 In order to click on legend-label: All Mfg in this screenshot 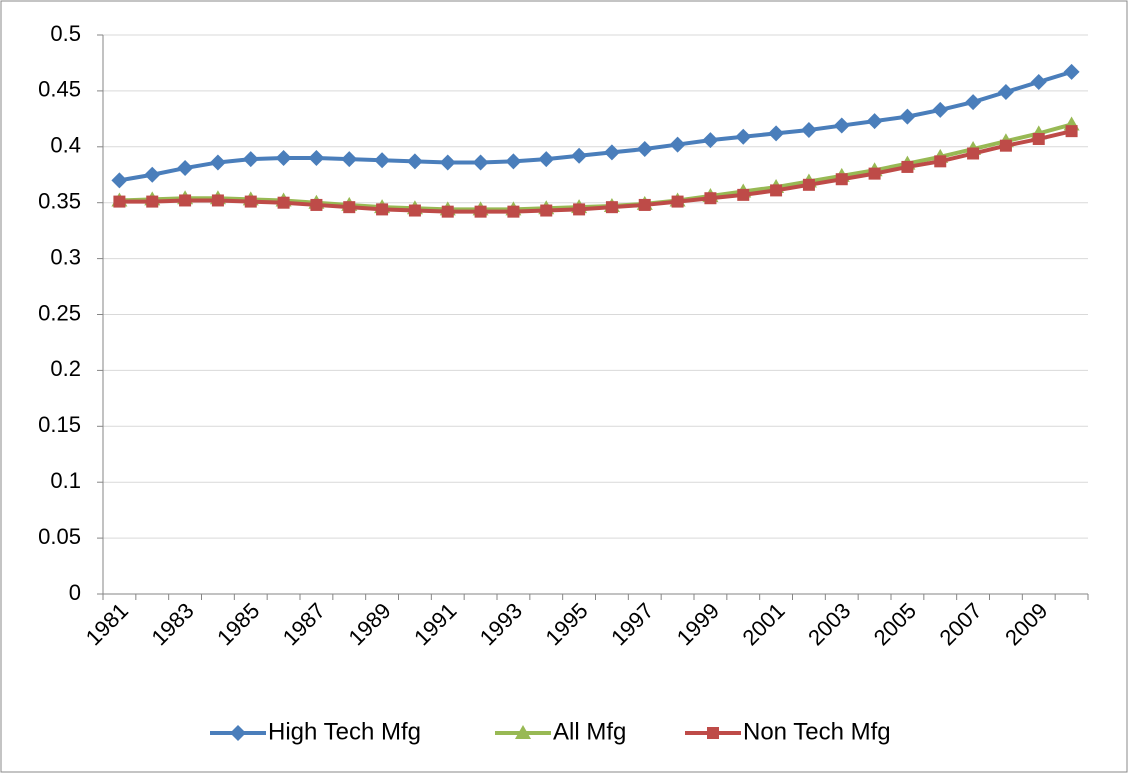, I will do `click(589, 731)`.